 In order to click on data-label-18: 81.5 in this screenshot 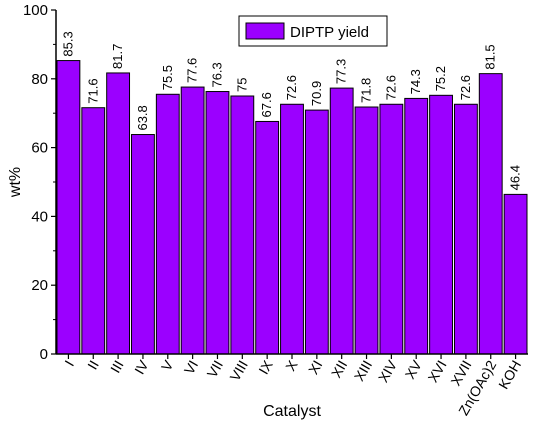, I will do `click(490, 56)`.